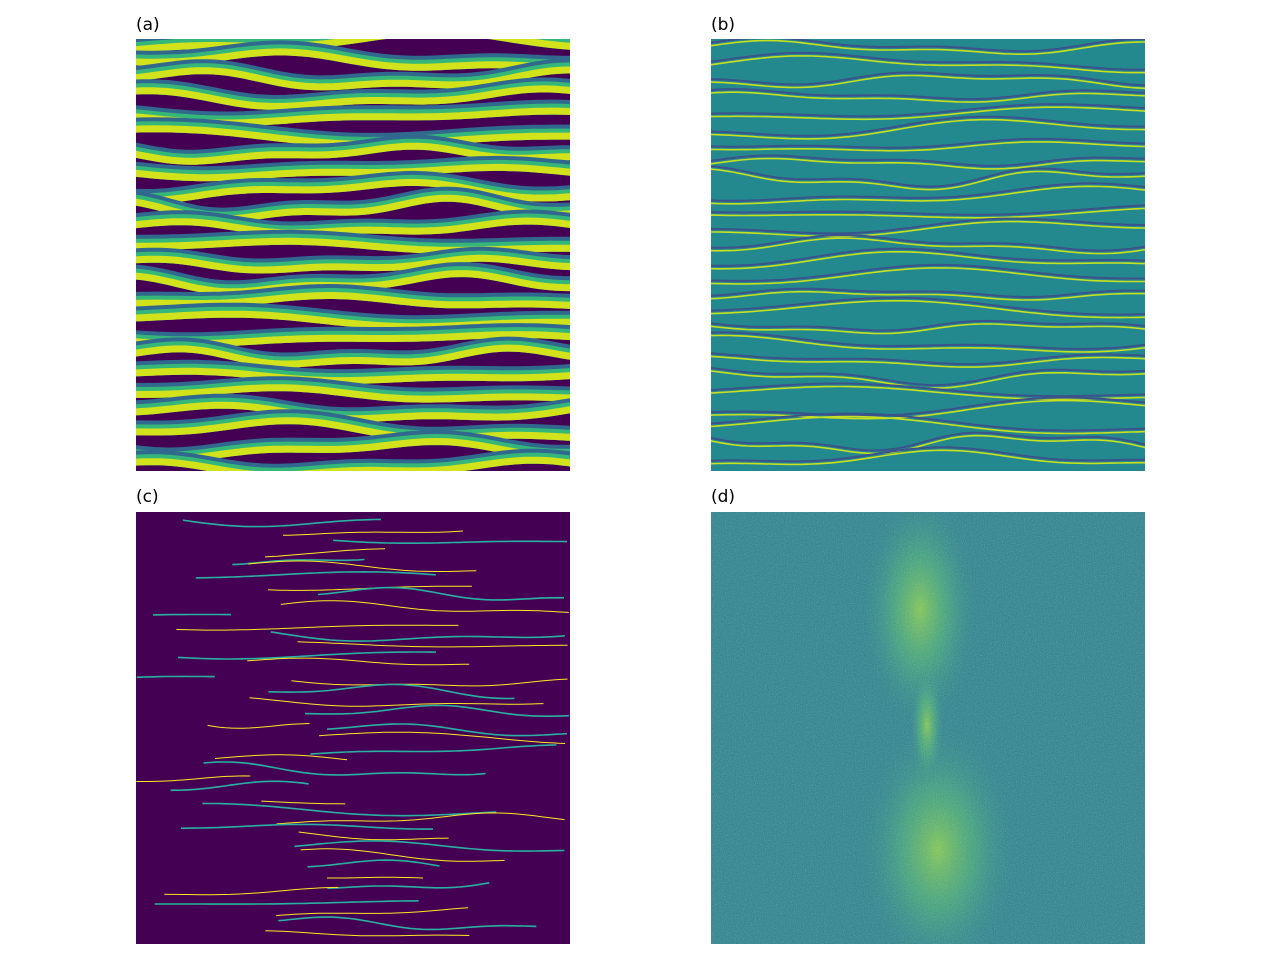 The height and width of the screenshot is (960, 1280). Describe the element at coordinates (147, 497) in the screenshot. I see `panel-label: (c)` at that location.